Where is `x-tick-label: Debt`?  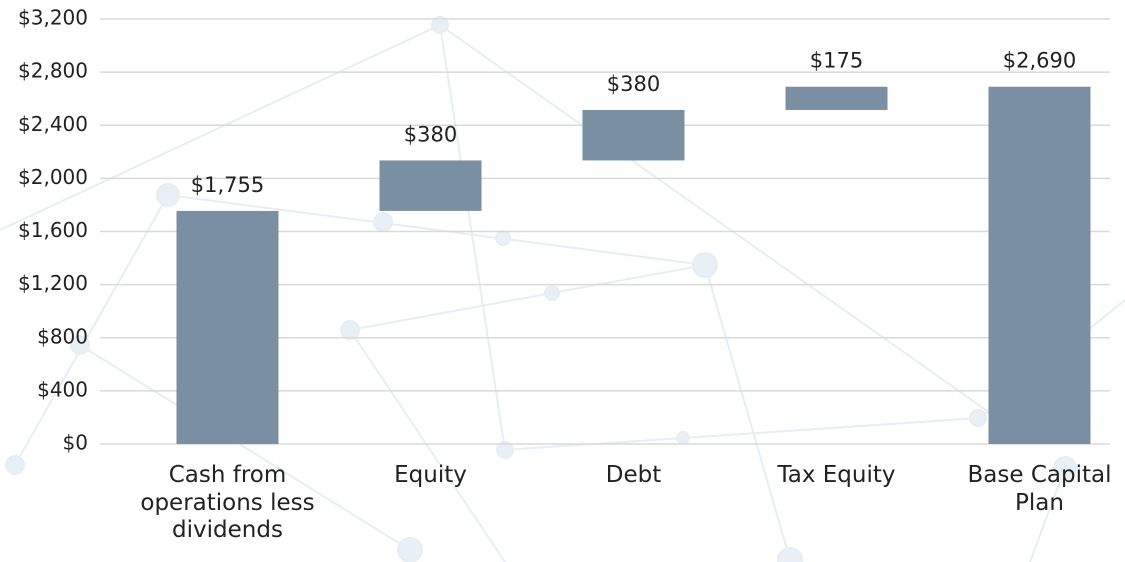 x-tick-label: Debt is located at coordinates (633, 475).